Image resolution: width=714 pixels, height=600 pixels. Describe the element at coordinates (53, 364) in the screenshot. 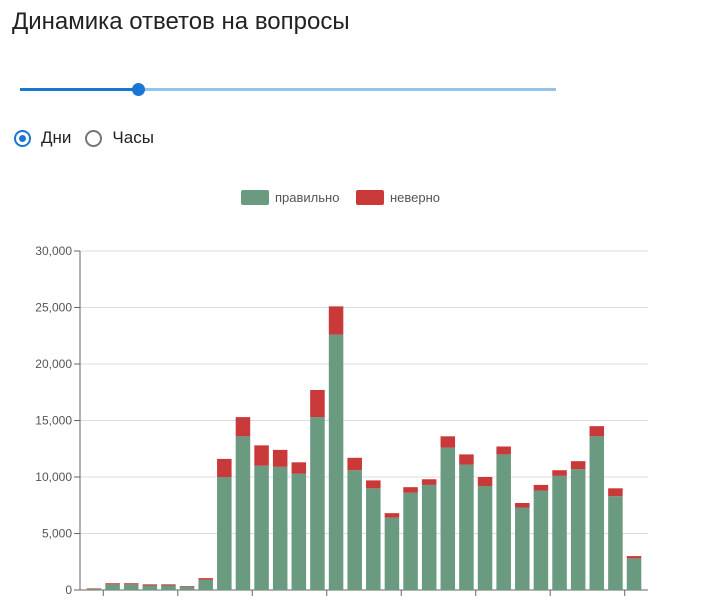

I see `y-tick-label: 20,000` at that location.